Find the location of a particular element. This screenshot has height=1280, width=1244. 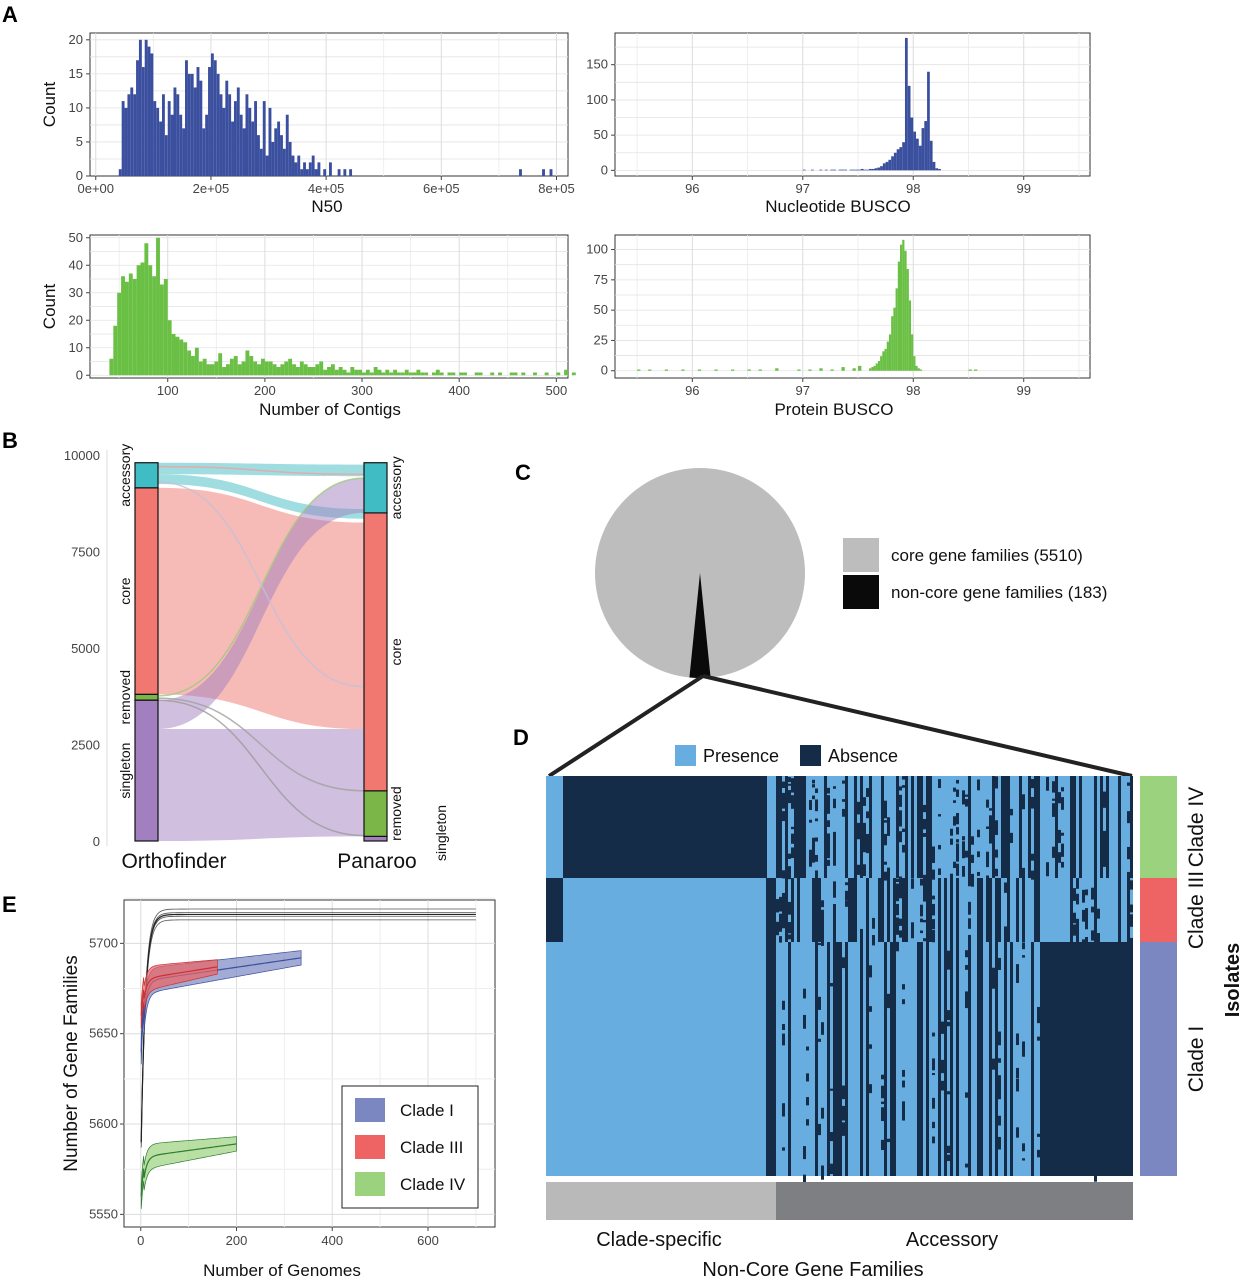

stratum-label: removed is located at coordinates (396, 813).